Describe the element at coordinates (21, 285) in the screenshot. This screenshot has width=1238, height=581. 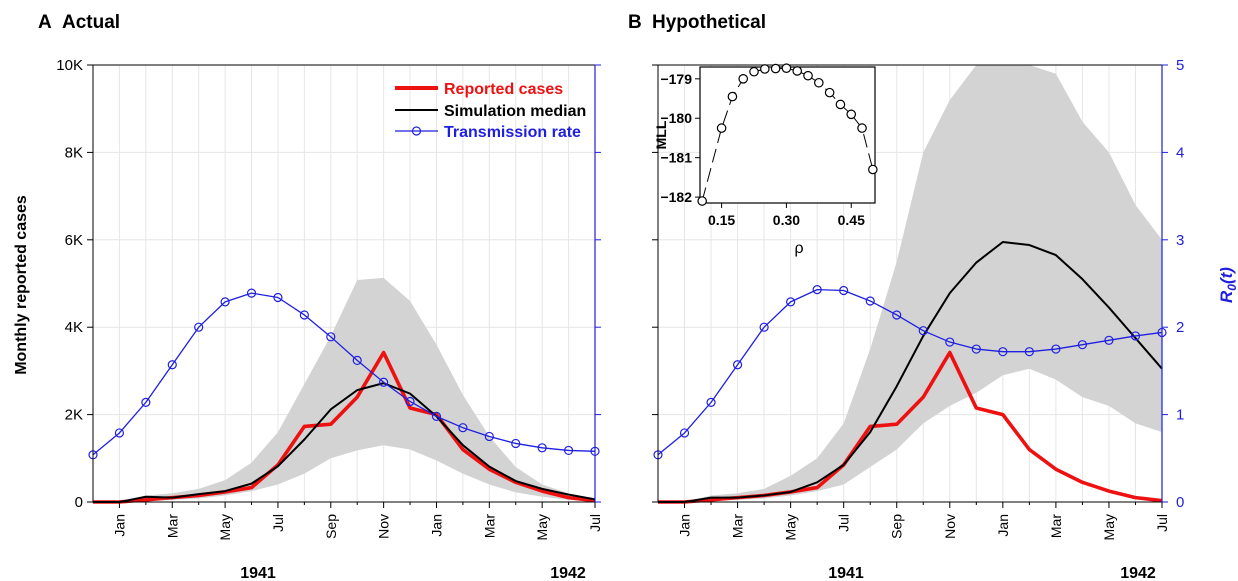
I see `y-axis-label: Monthly reported cases` at that location.